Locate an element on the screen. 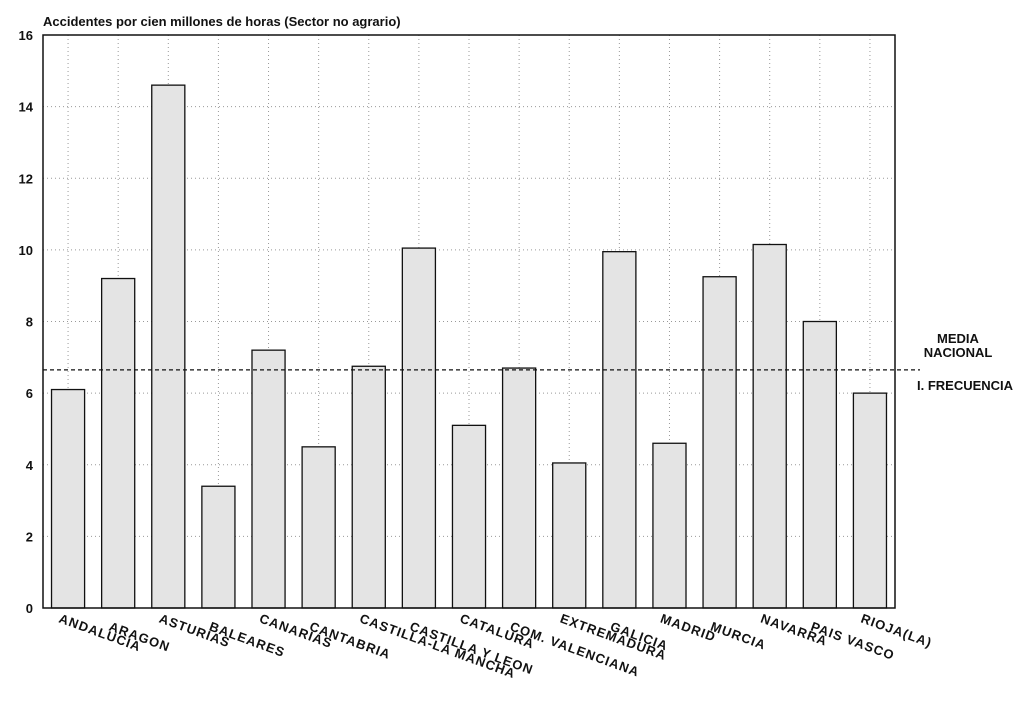 The image size is (1024, 701). annotation: NACIONAL is located at coordinates (958, 352).